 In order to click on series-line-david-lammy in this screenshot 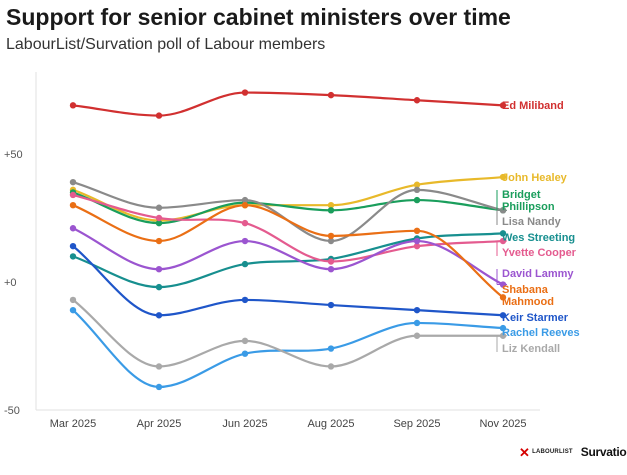, I will do `click(288, 256)`.